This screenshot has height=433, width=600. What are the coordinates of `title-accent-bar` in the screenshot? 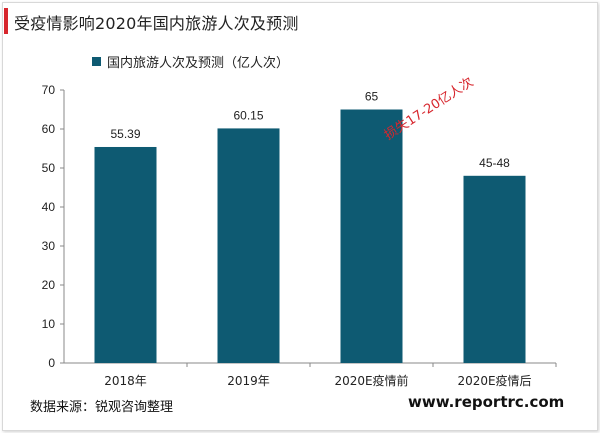 It's located at (6, 21).